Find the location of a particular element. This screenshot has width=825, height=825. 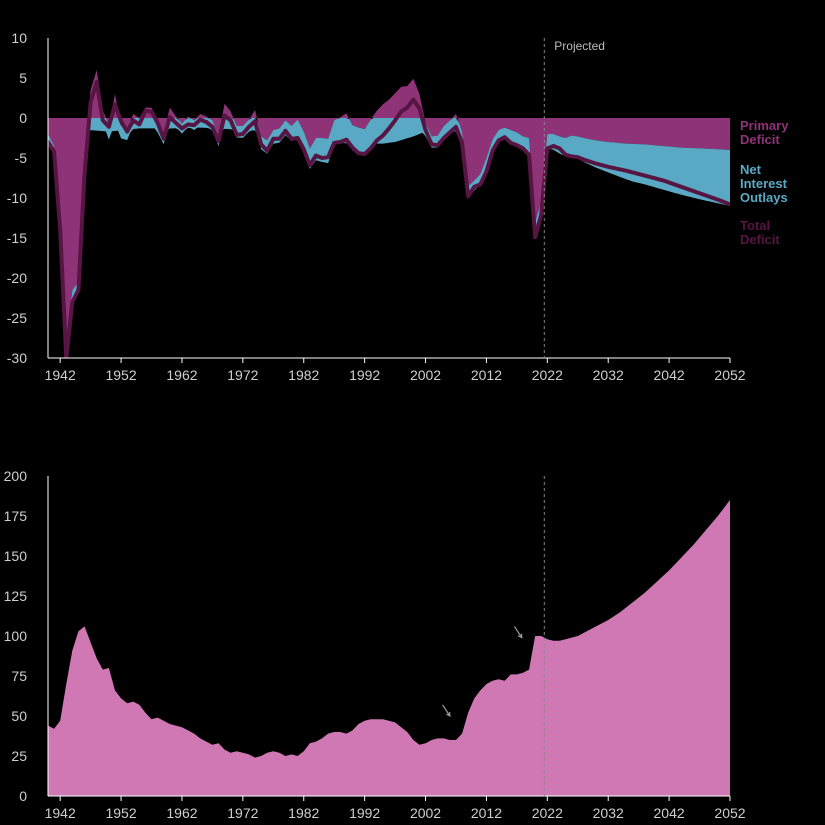

legend-net-interest-outlays-line: Interest is located at coordinates (764, 183).